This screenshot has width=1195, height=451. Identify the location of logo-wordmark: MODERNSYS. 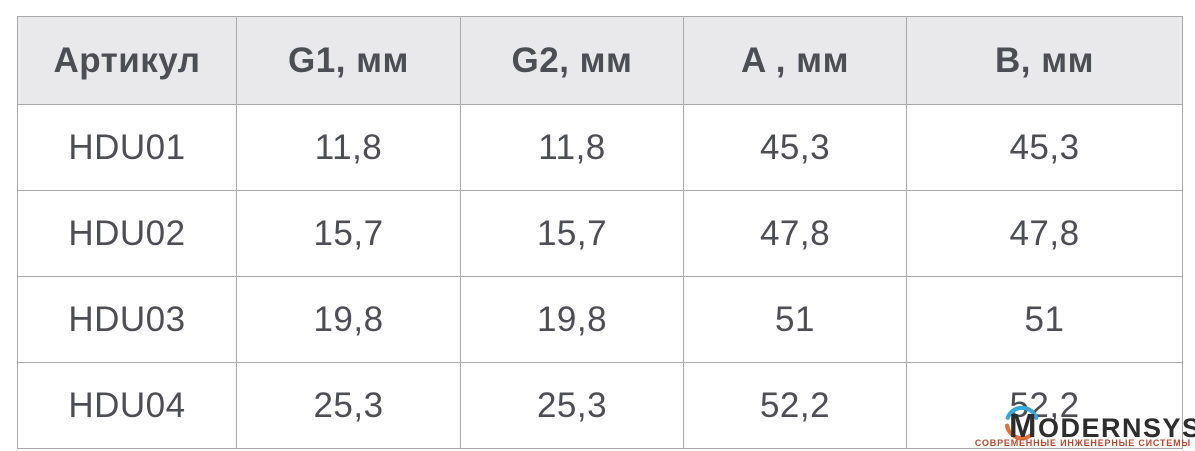
(1102, 425).